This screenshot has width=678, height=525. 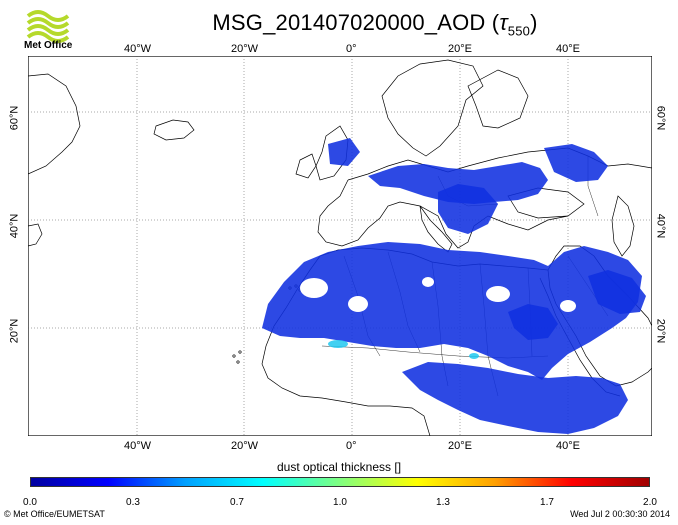 I want to click on colorbar-tick-5: 1.7, so click(x=547, y=502).